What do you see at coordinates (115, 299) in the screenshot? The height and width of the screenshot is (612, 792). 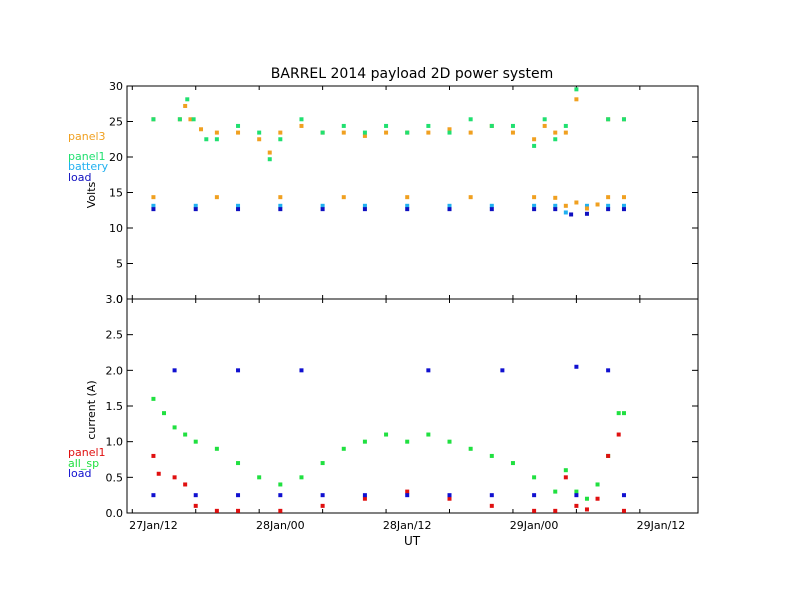 I see `bottom-y-tick-label: 3.0` at bounding box center [115, 299].